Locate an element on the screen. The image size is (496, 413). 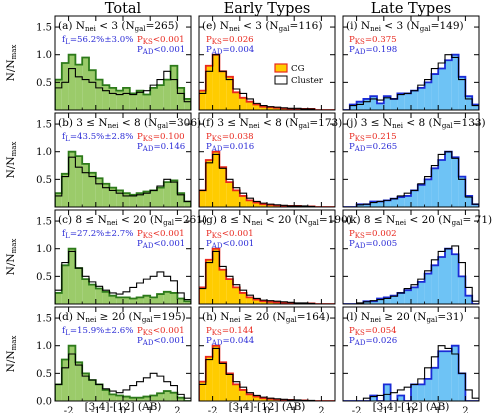
ks-value: =0.026 is located at coordinates (238, 40).